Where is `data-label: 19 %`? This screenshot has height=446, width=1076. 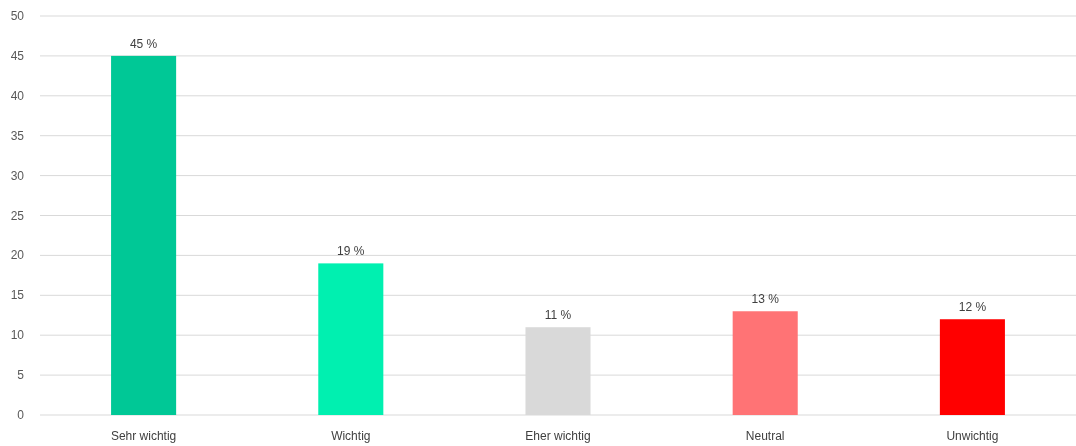
data-label: 19 % is located at coordinates (351, 251).